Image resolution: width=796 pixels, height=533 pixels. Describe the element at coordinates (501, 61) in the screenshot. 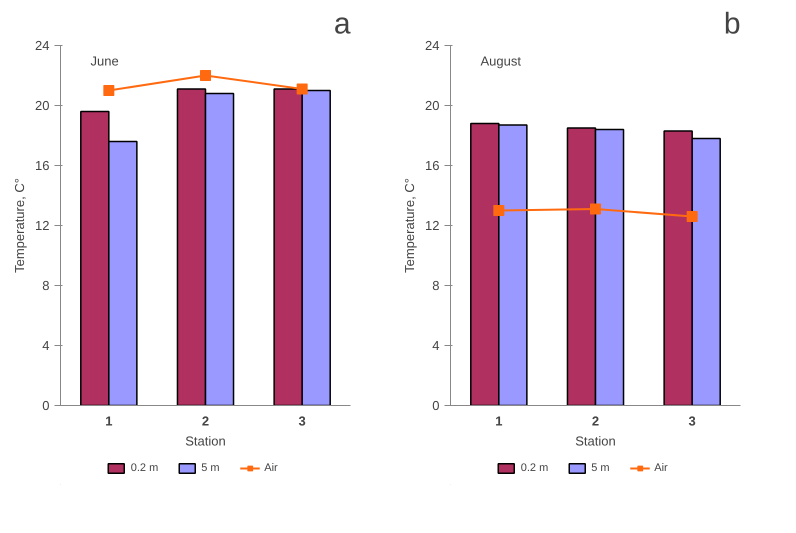

I see `annotation: August` at that location.